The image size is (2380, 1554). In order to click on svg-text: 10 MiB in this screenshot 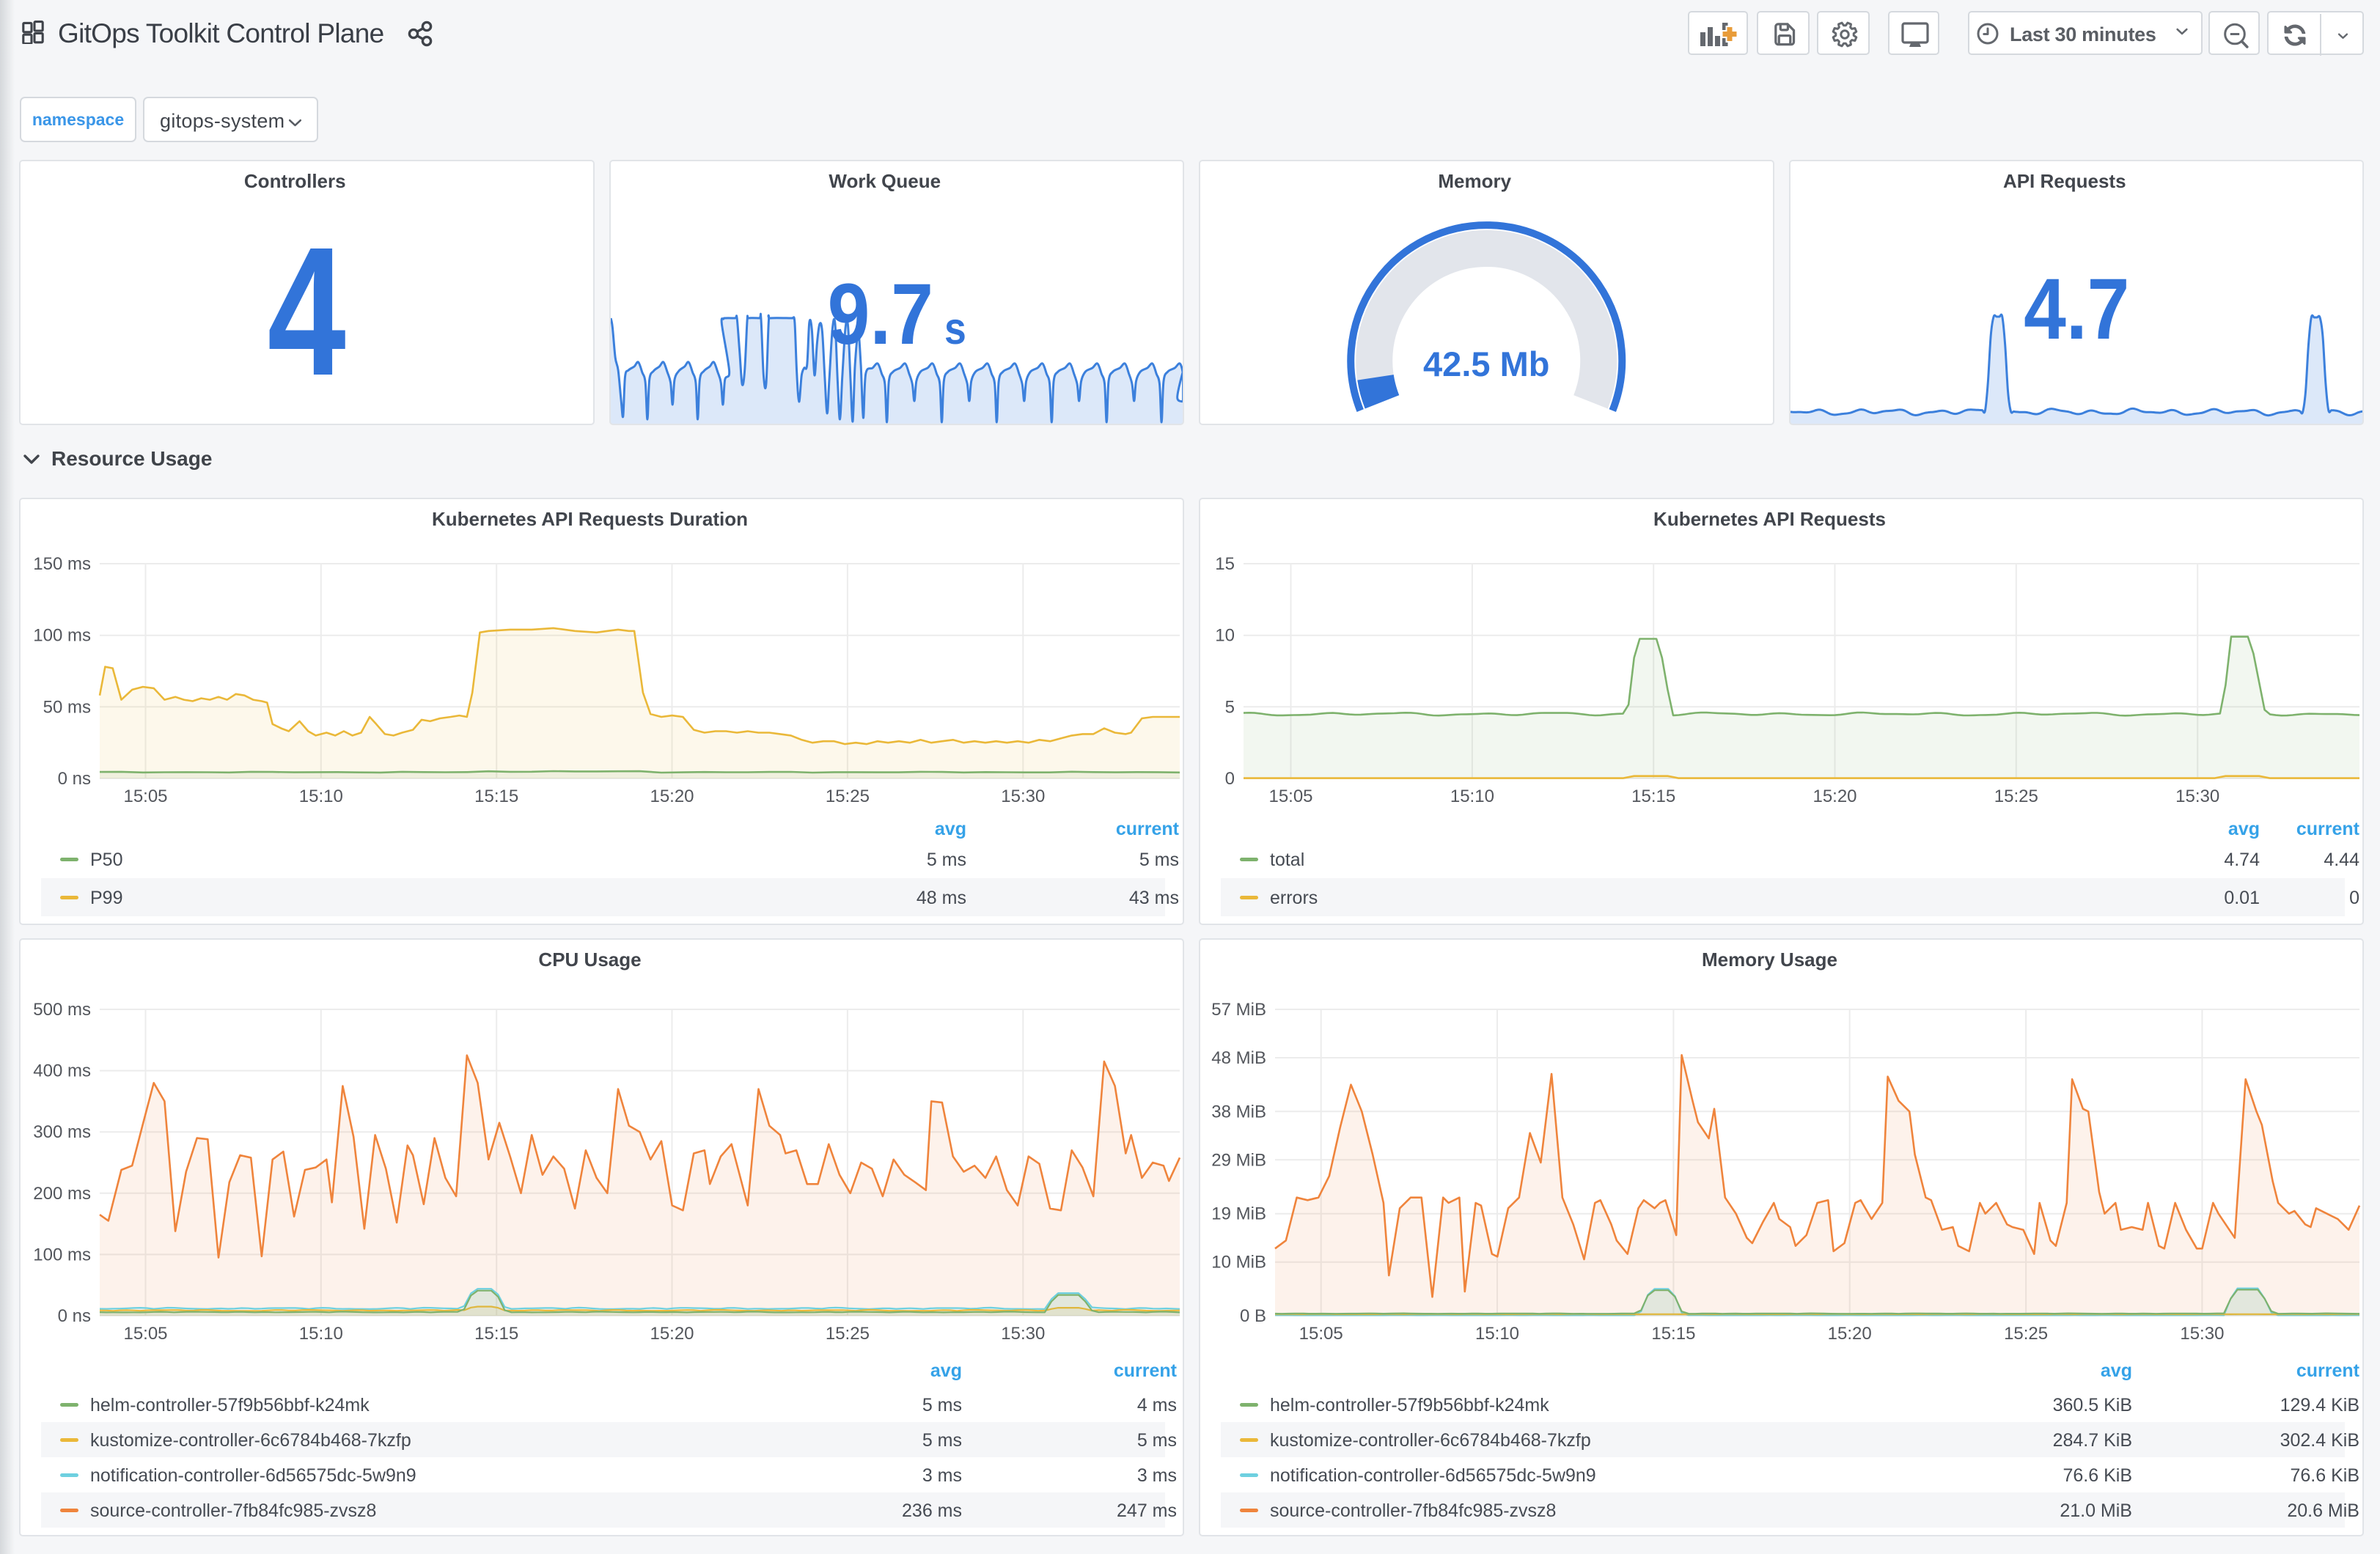, I will do `click(1238, 1263)`.